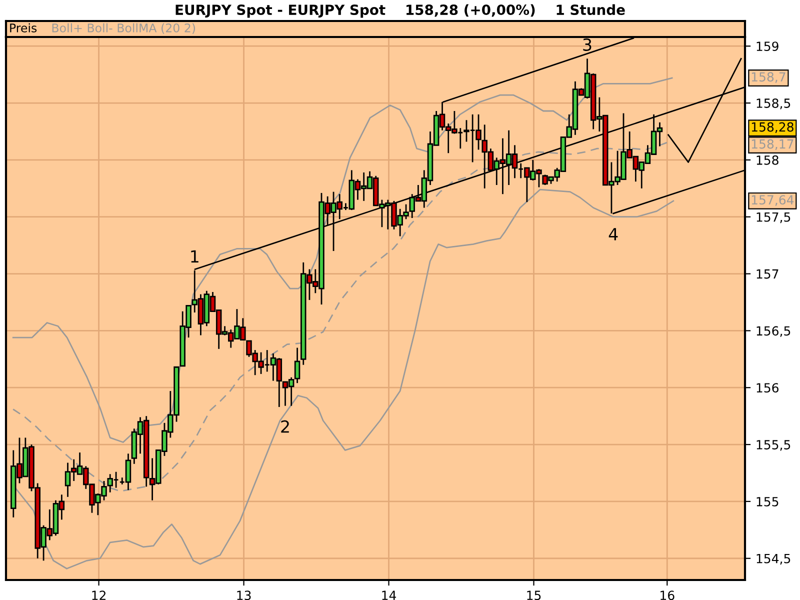 Image resolution: width=800 pixels, height=600 pixels. I want to click on text: 158,28, so click(773, 127).